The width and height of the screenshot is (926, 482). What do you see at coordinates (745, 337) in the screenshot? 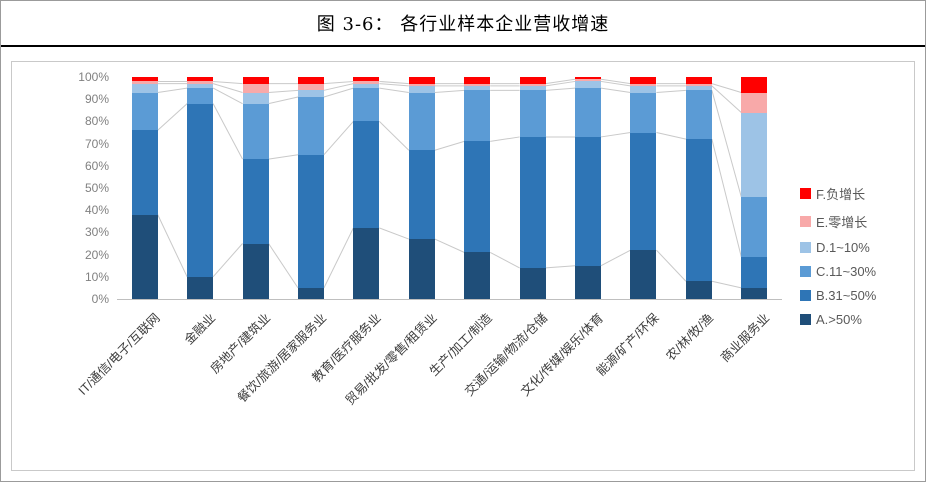
I see `x-axis-label-text: 商业服务业` at bounding box center [745, 337].